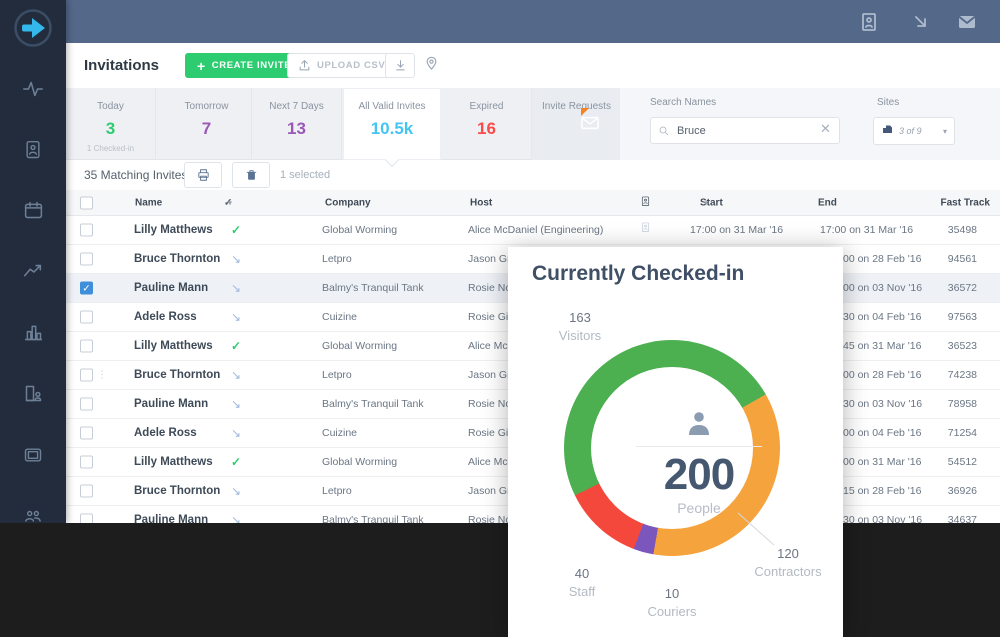 This screenshot has height=637, width=1000. What do you see at coordinates (431, 65) in the screenshot?
I see `map-pin-icon` at bounding box center [431, 65].